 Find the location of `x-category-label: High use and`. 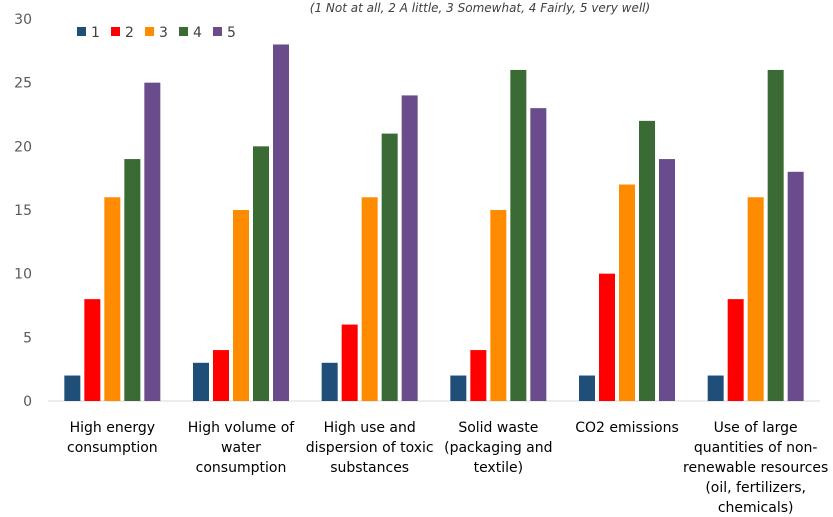

x-category-label: High use and is located at coordinates (370, 428).